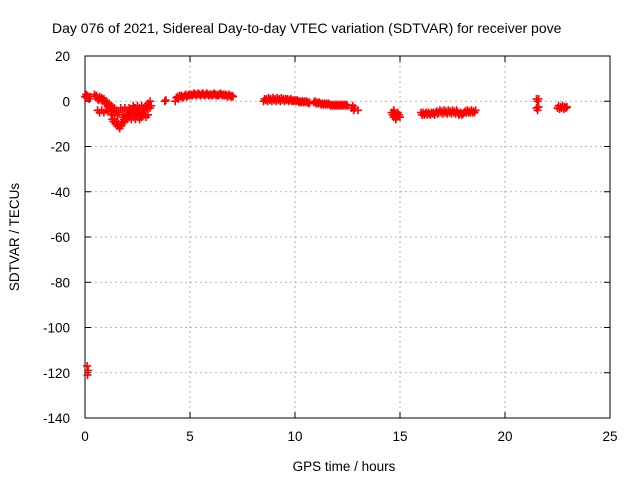  Describe the element at coordinates (85, 436) in the screenshot. I see `x-tick-label: 0` at that location.